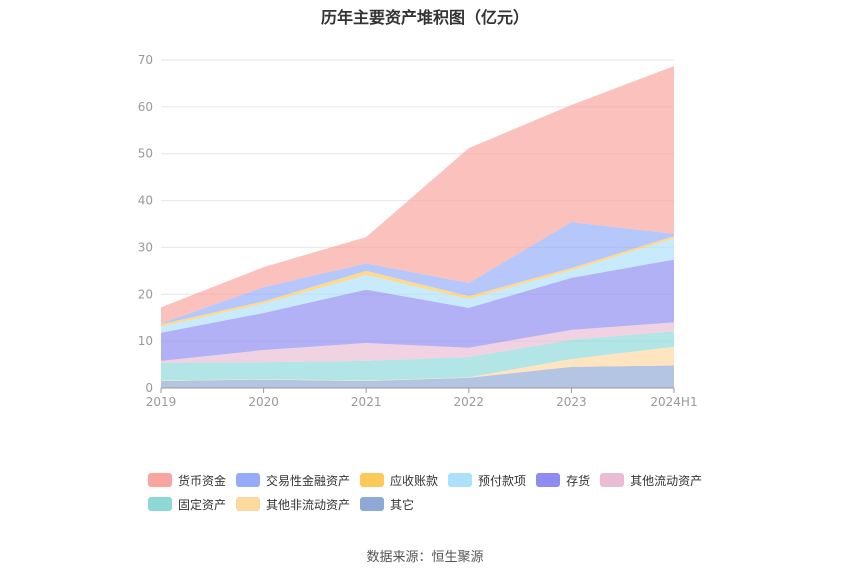 Image resolution: width=850 pixels, height=575 pixels. I want to click on x-tick-label: 2021, so click(366, 402).